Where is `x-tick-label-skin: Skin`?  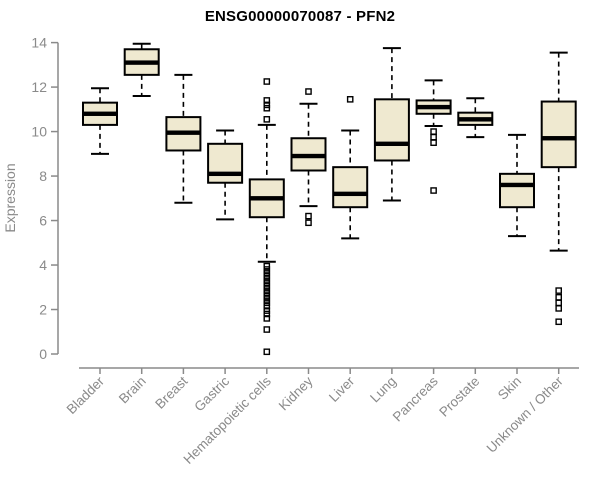
x-tick-label-skin: Skin is located at coordinates (509, 388).